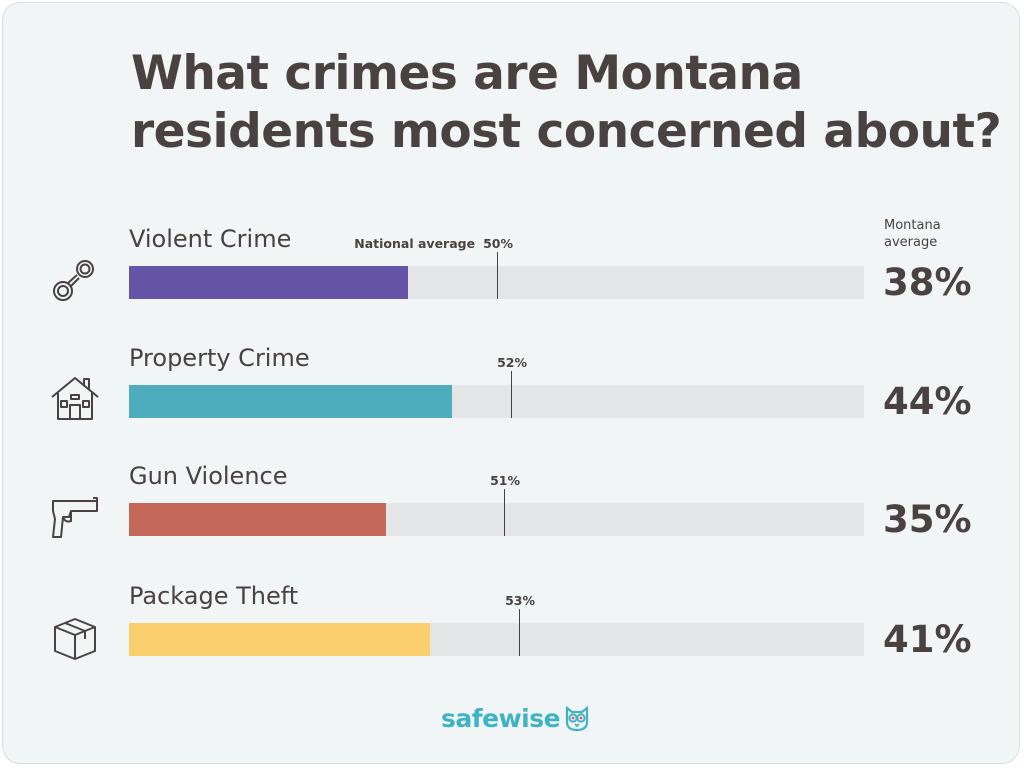 The width and height of the screenshot is (1024, 768). I want to click on state-average-header: Montana average, so click(929, 234).